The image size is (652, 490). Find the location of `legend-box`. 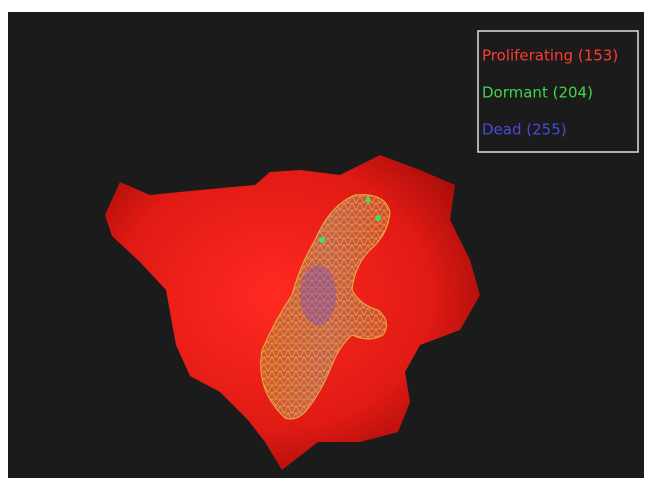

legend-box is located at coordinates (558, 91).